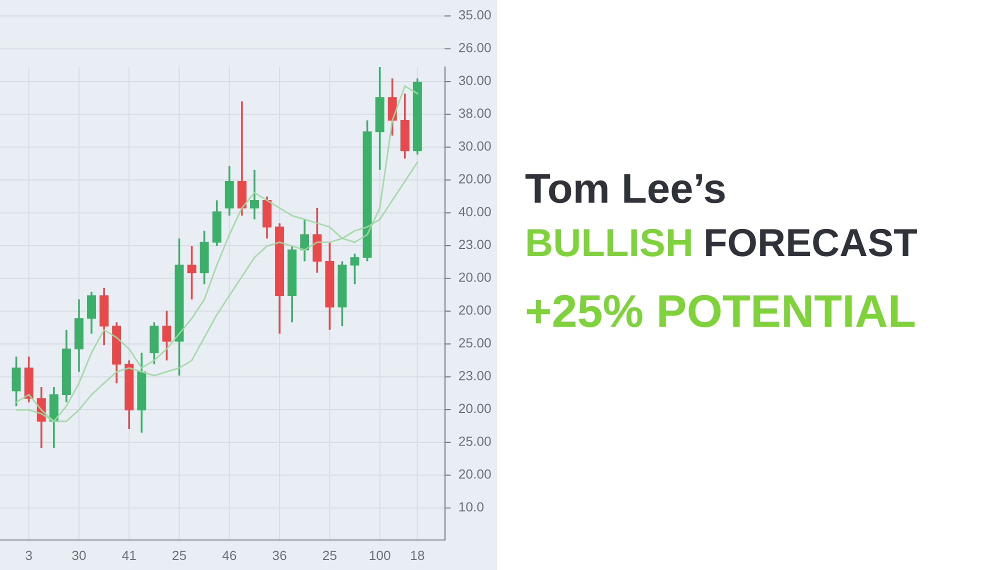 This screenshot has width=997, height=570. What do you see at coordinates (811, 242) in the screenshot?
I see `text: FORECAST` at bounding box center [811, 242].